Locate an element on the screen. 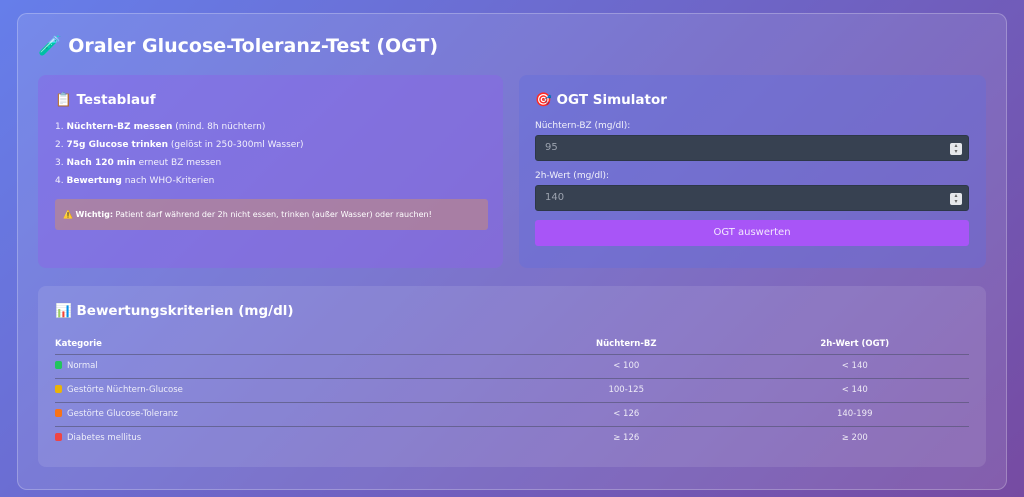 Image resolution: width=1024 pixels, height=497 pixels. table-row: Normal < 100 < 140 is located at coordinates (512, 366).